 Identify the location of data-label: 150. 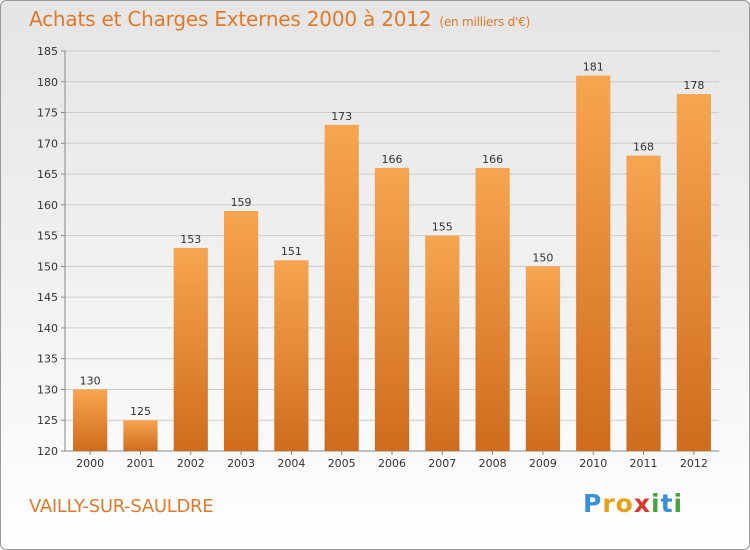
(542, 257).